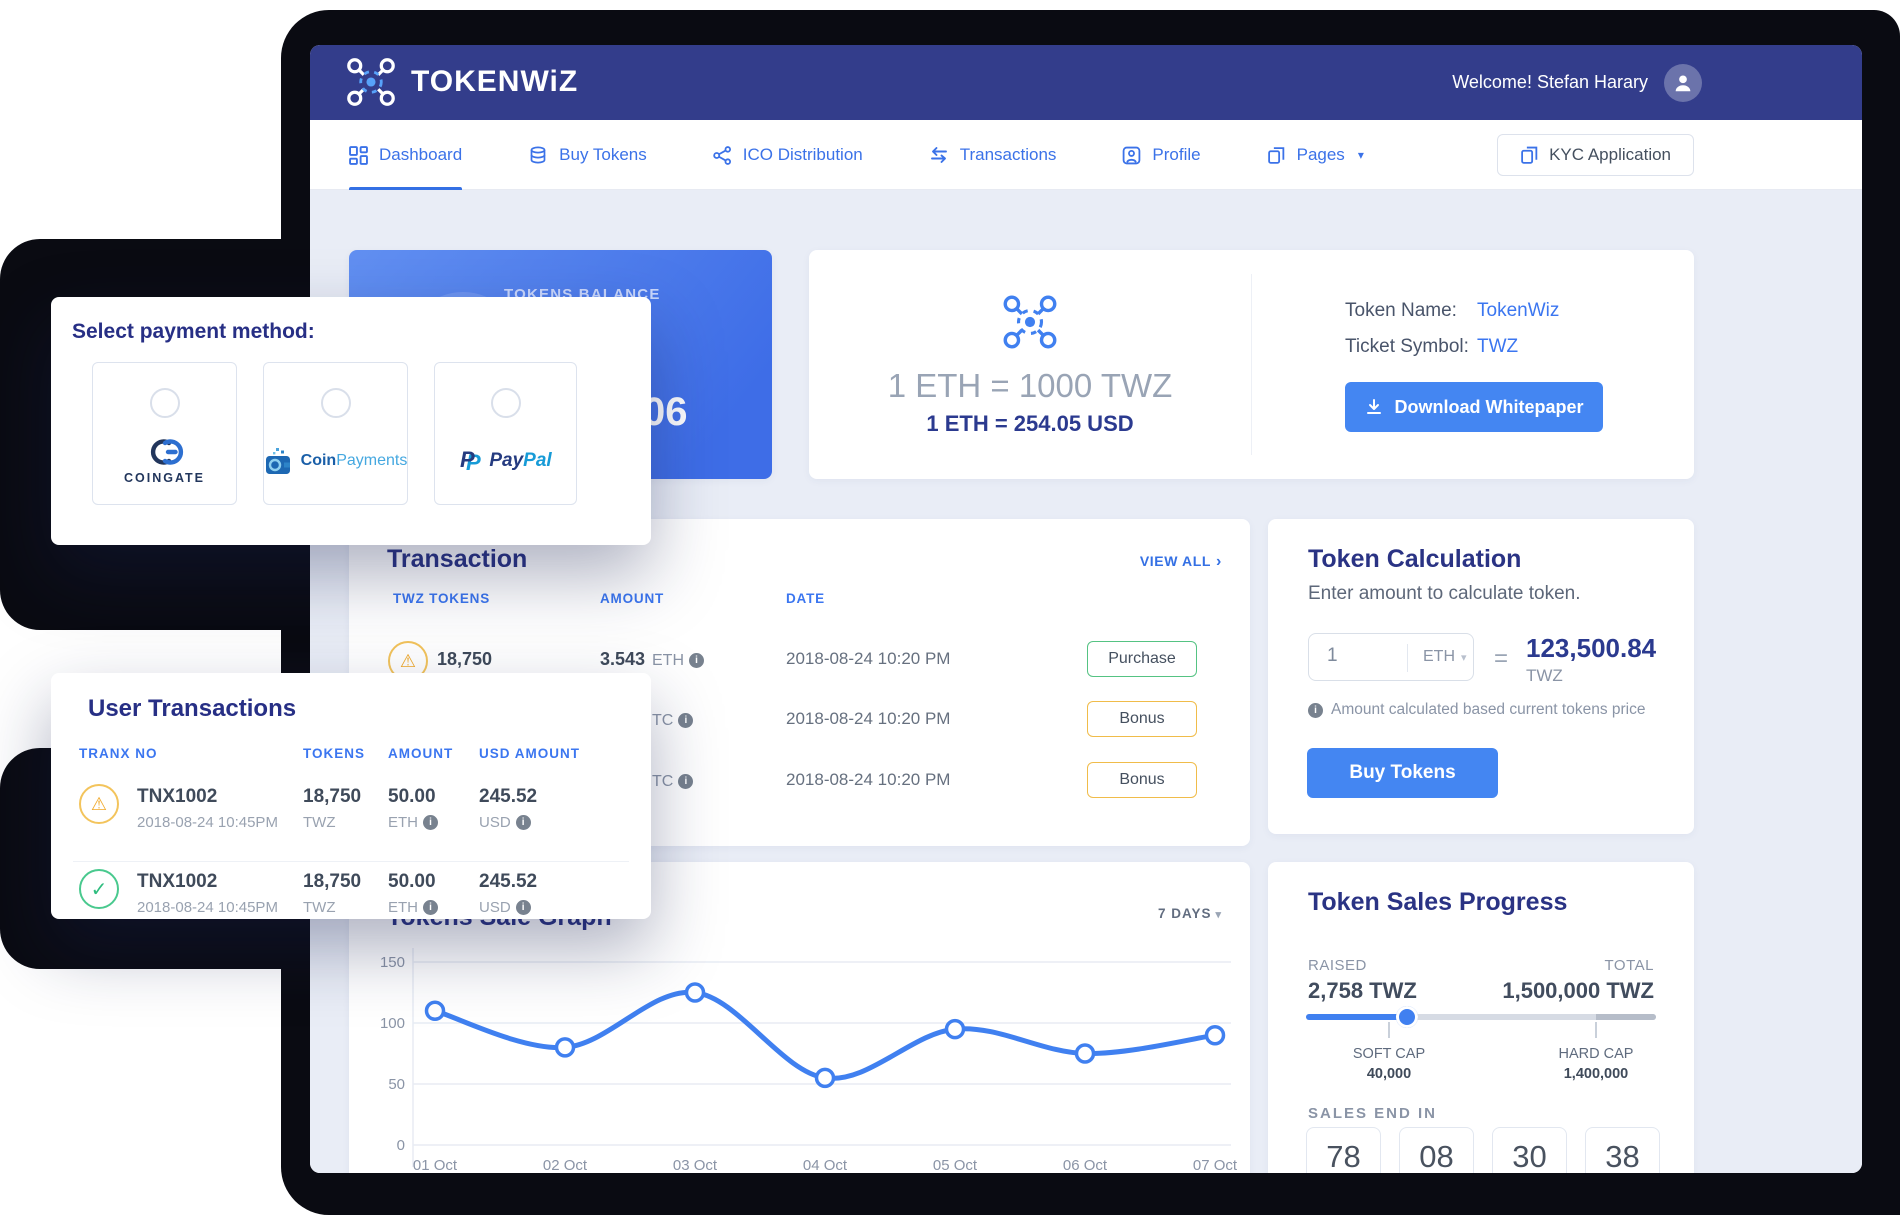 This screenshot has width=1900, height=1215. What do you see at coordinates (1362, 656) in the screenshot?
I see `amount-input` at bounding box center [1362, 656].